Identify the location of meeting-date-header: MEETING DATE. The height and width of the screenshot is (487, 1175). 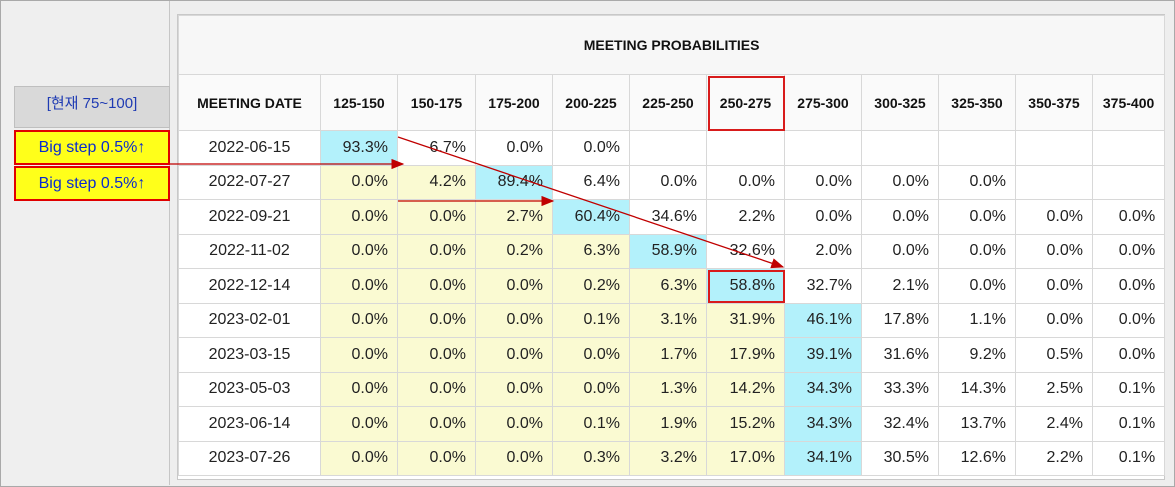
(249, 102).